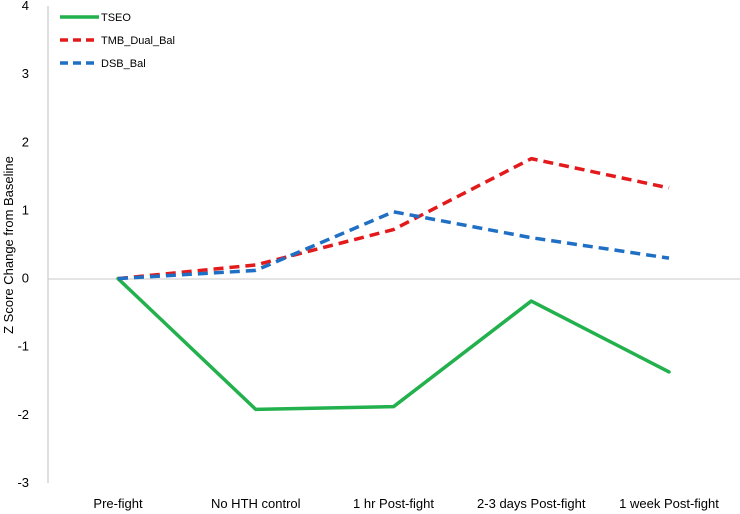  What do you see at coordinates (23, 482) in the screenshot?
I see `y-tick-label: -3` at bounding box center [23, 482].